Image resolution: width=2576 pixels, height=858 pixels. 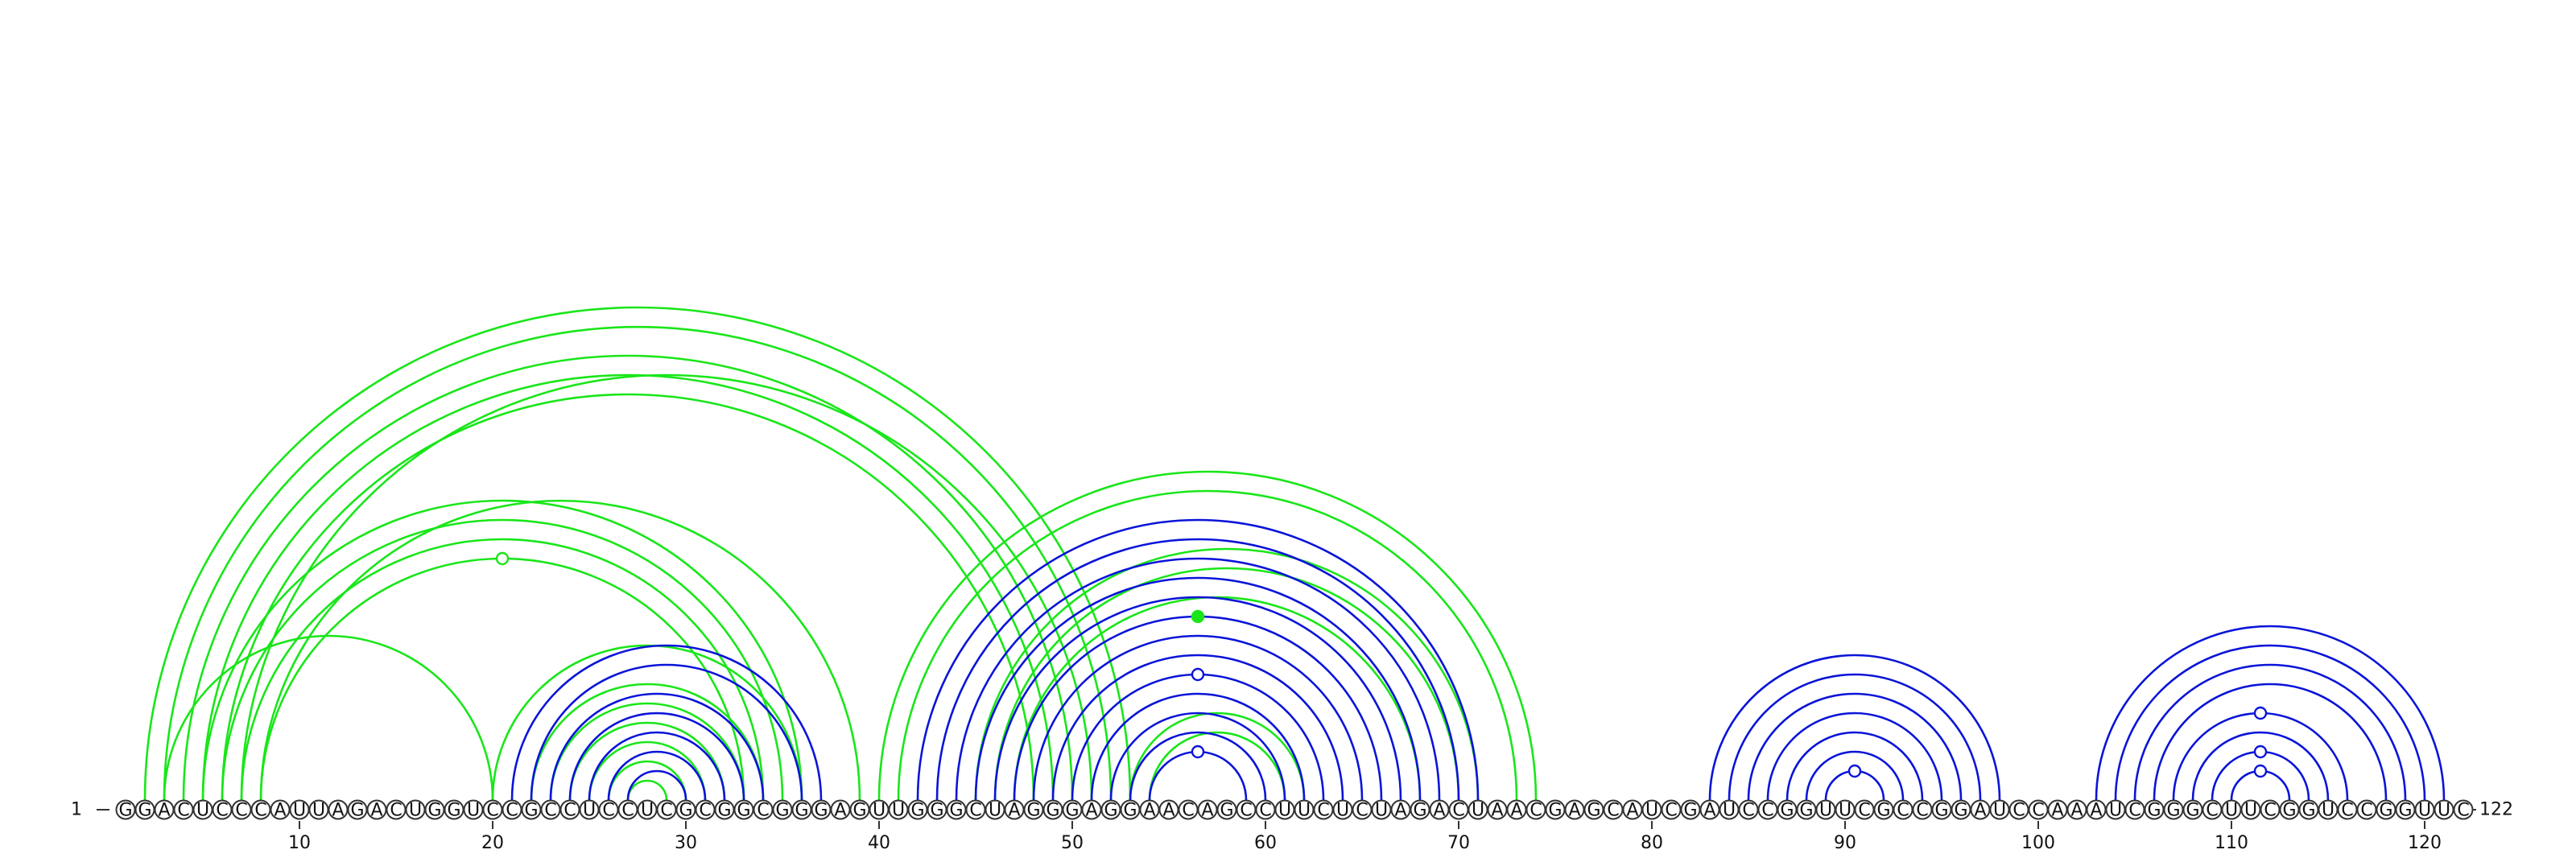 I want to click on position-axis: 10 20 30 40 50 60 70 80 90 100 110 120, so click(x=1365, y=837).